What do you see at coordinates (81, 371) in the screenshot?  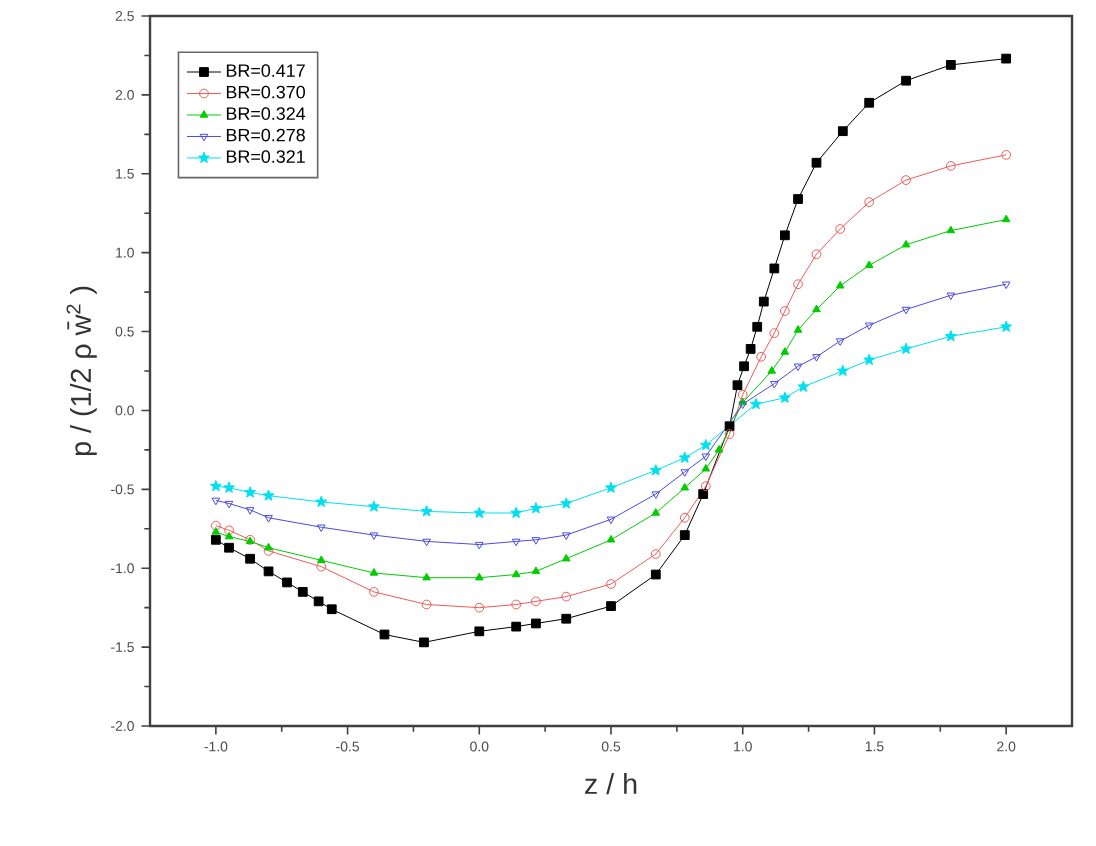 I see `y-axis-title: p / (1/2 ρ w̄$^{2}$ )` at bounding box center [81, 371].